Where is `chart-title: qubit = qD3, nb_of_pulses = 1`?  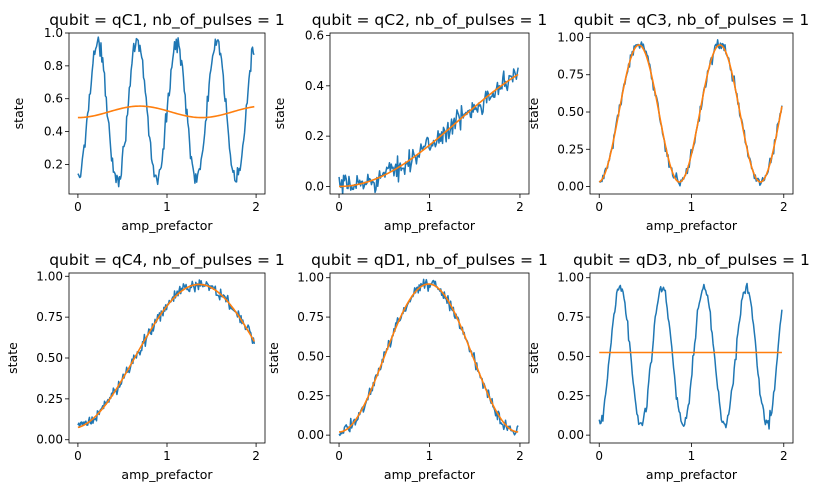
chart-title: qubit = qD3, nb_of_pulses = 1 is located at coordinates (691, 260).